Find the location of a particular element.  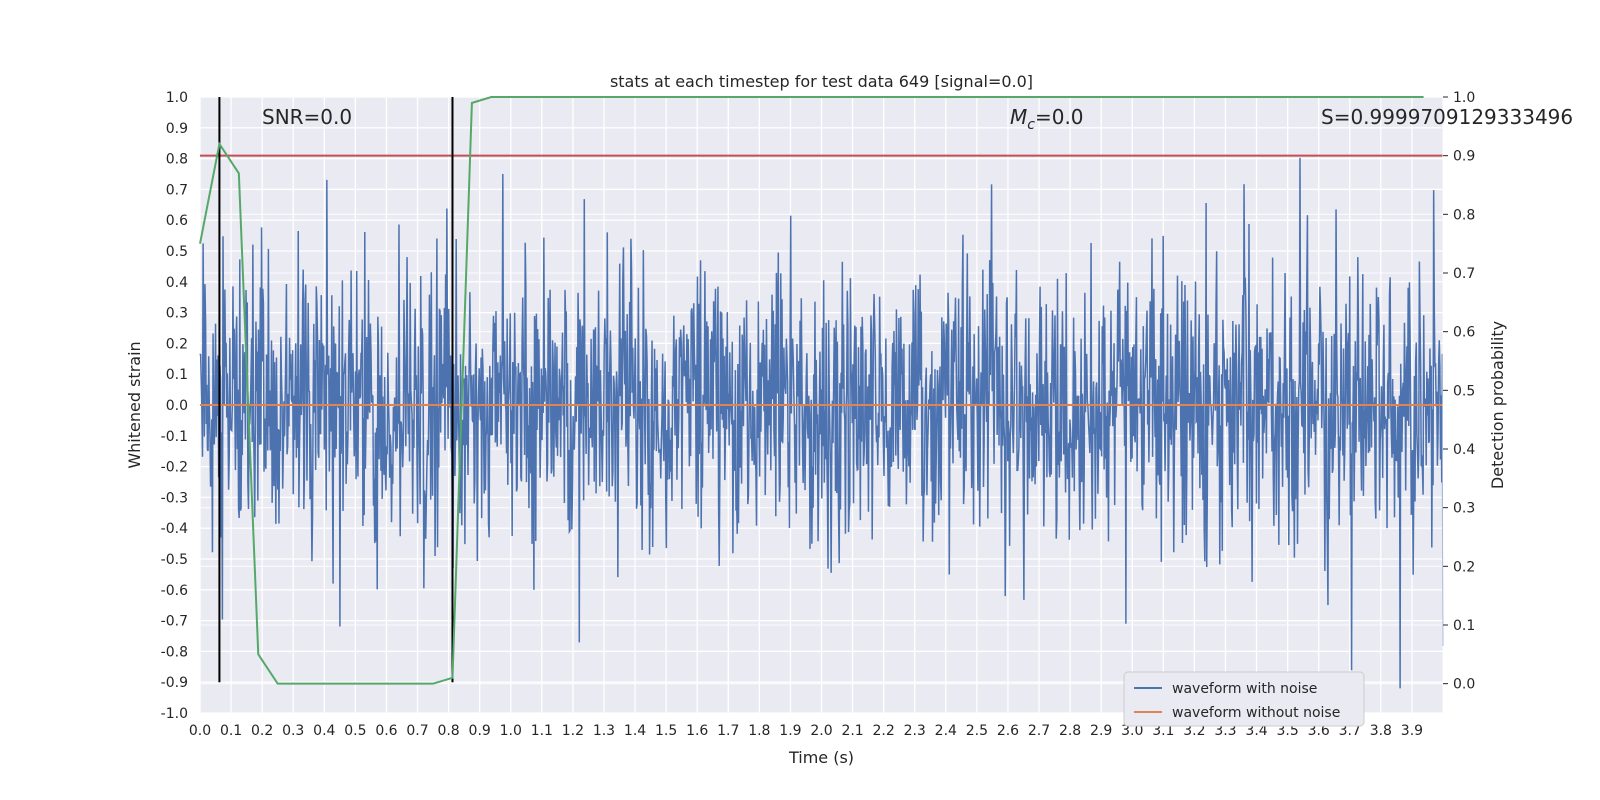

y2-tick-label: 0.3 is located at coordinates (1464, 509).